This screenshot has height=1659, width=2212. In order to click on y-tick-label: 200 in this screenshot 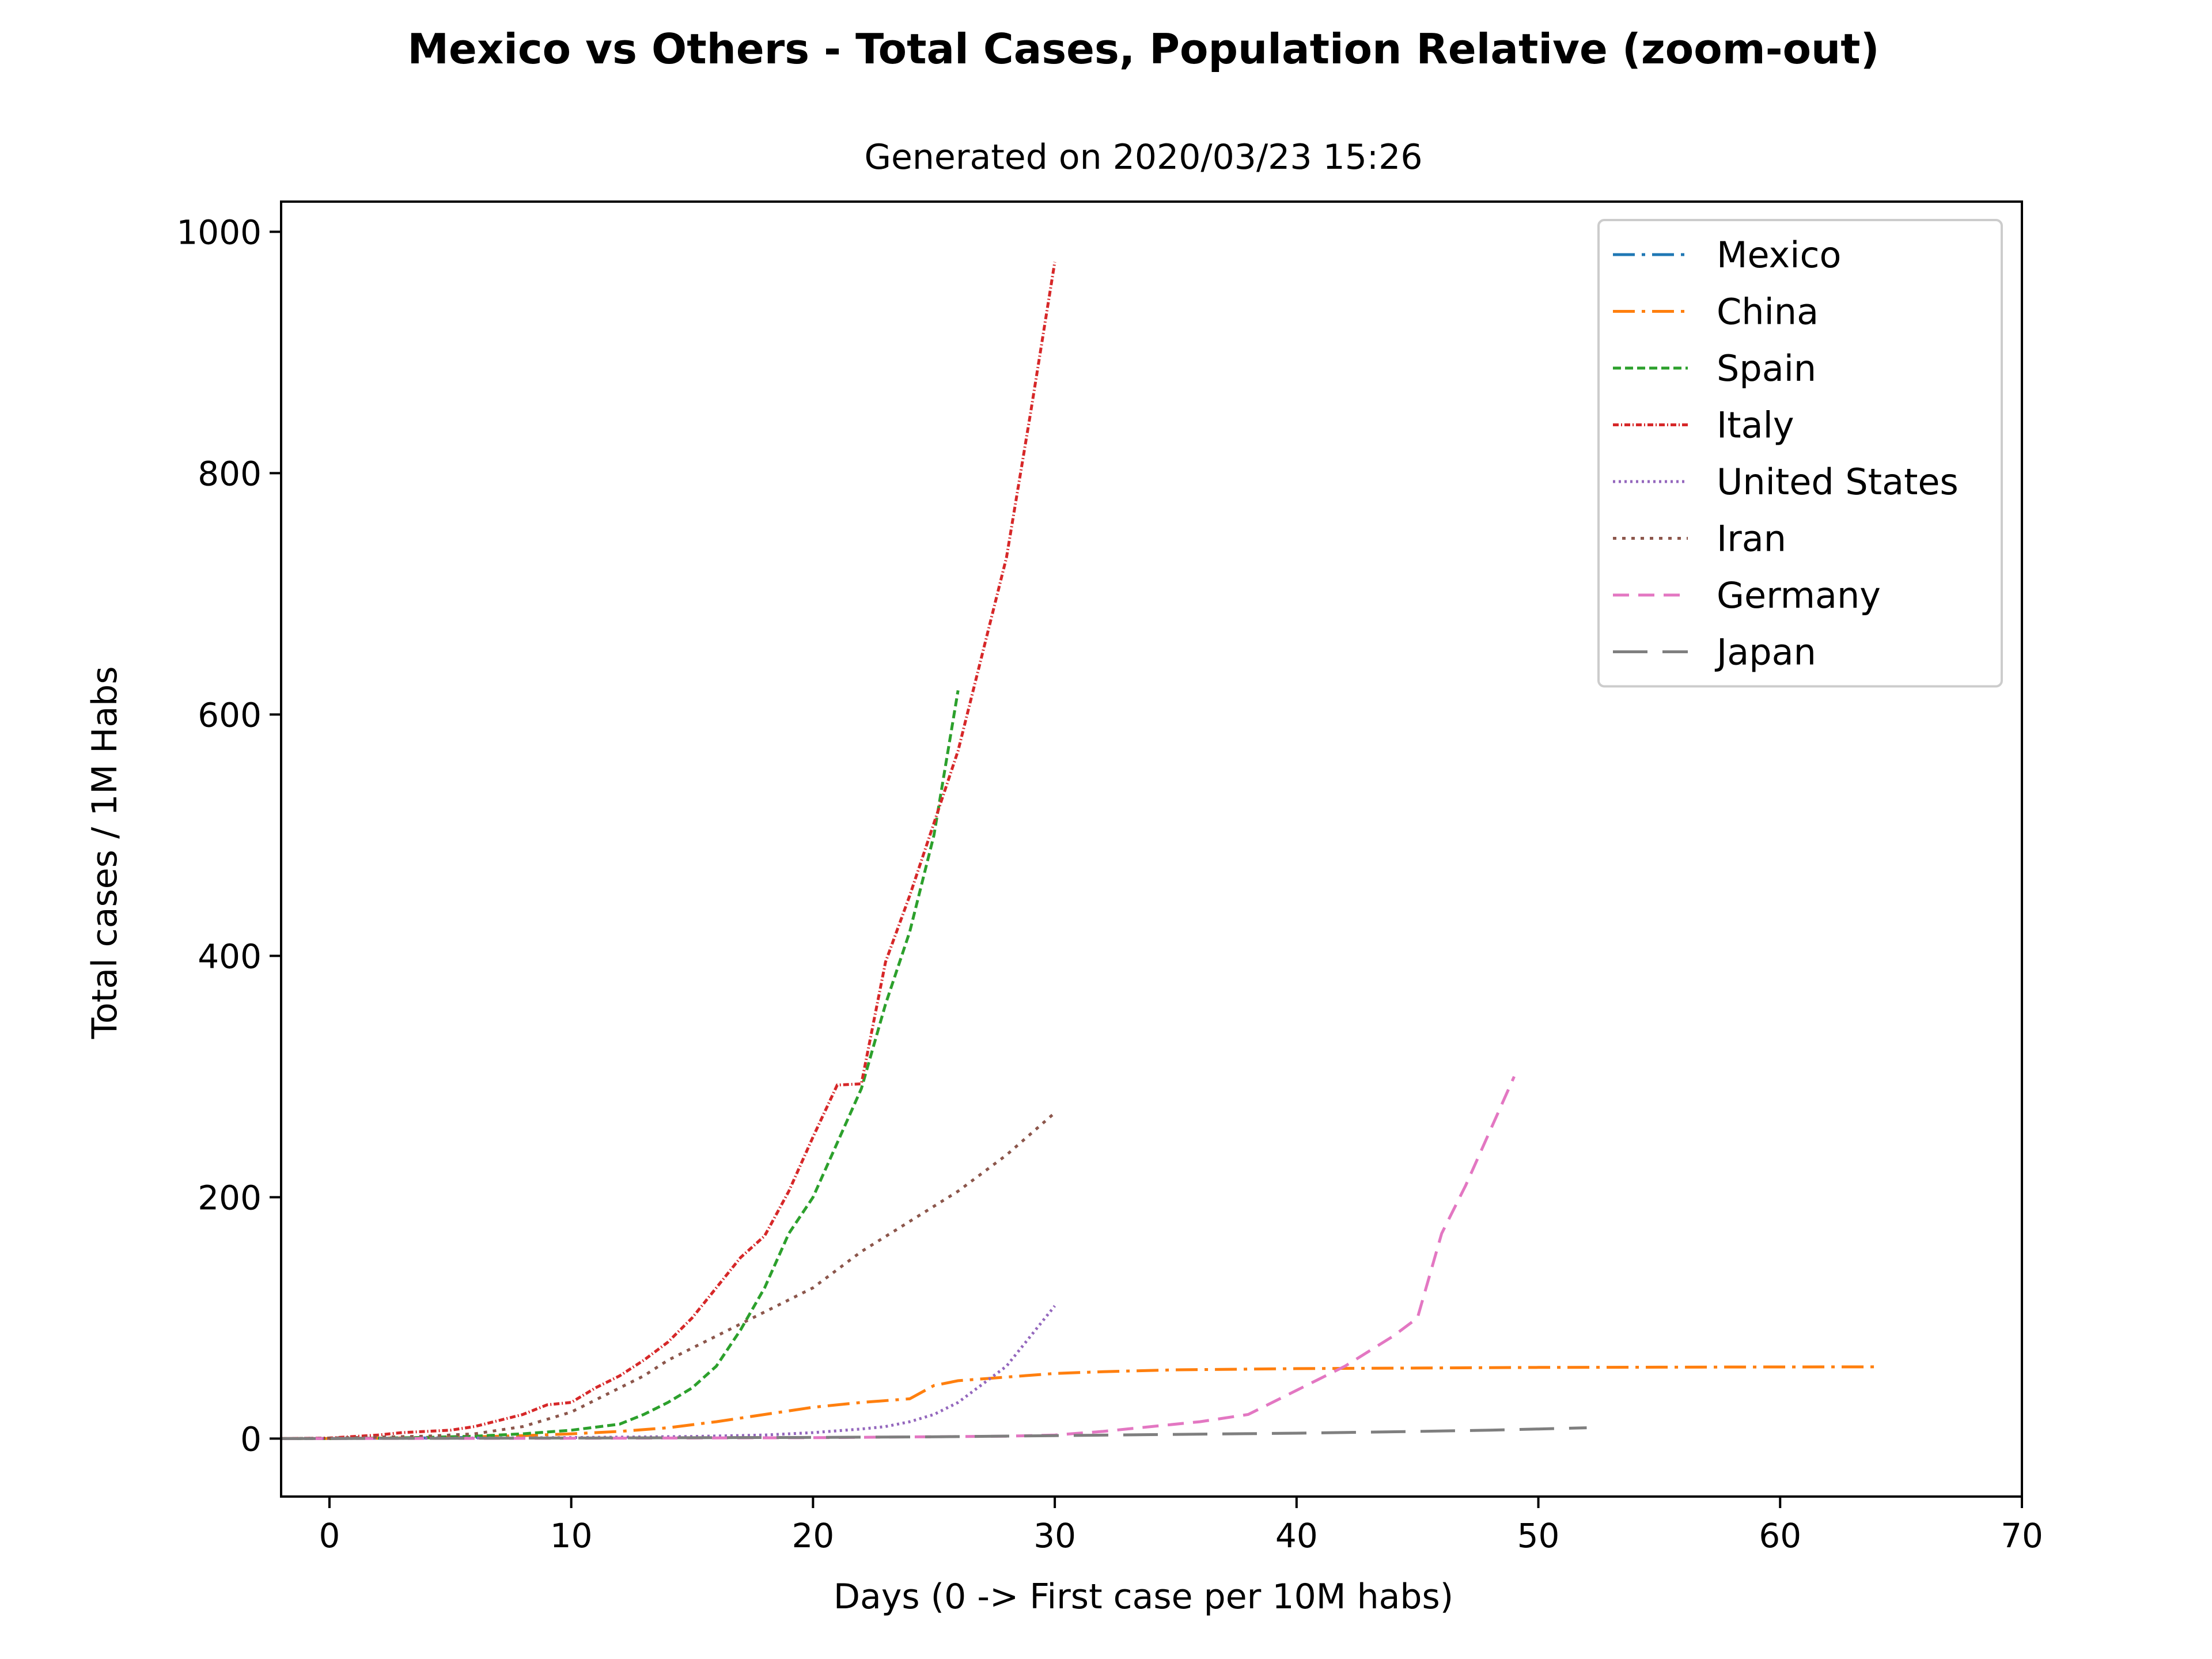, I will do `click(230, 1197)`.